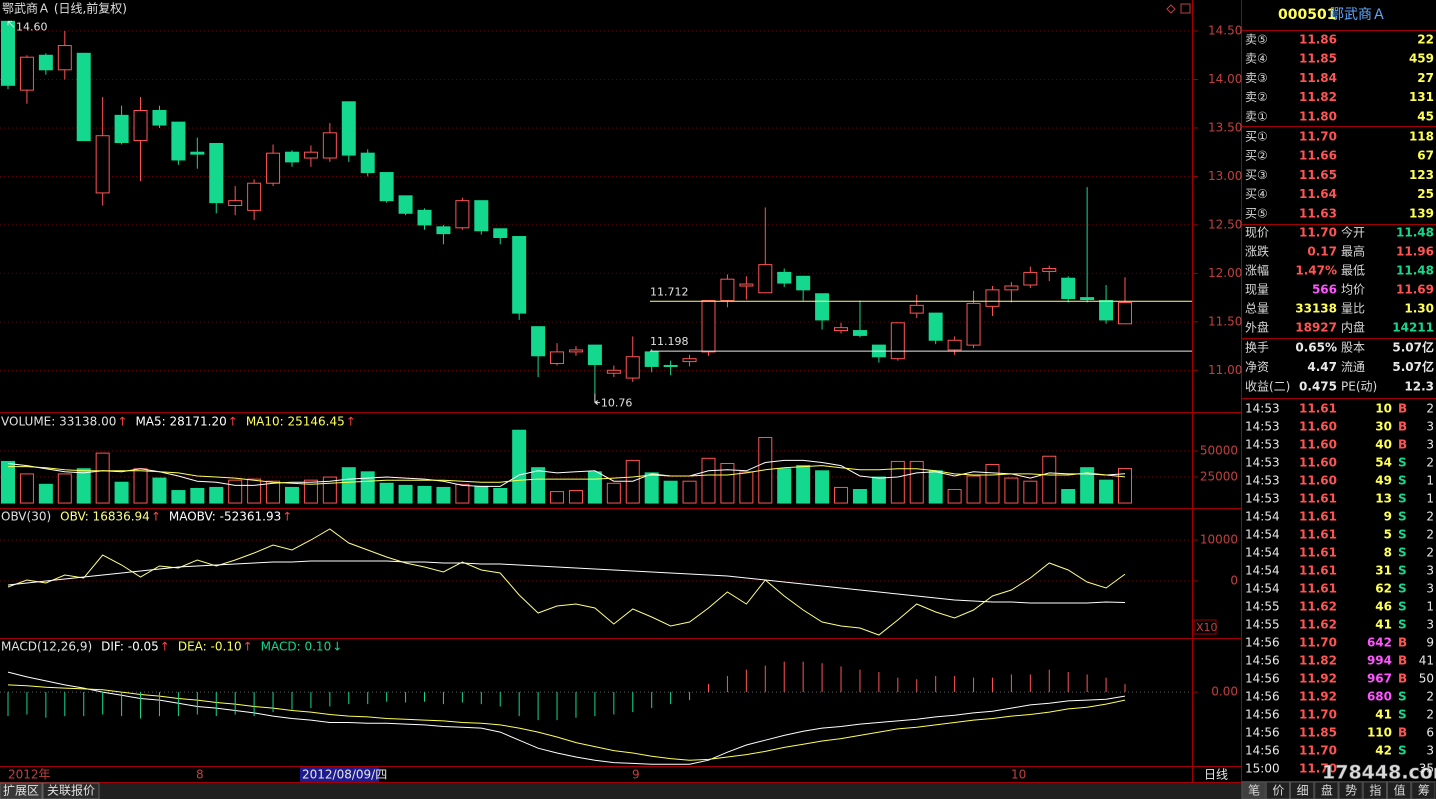 The image size is (1436, 799). I want to click on bottom-bar: 扩展区 关联报价, so click(620, 790).